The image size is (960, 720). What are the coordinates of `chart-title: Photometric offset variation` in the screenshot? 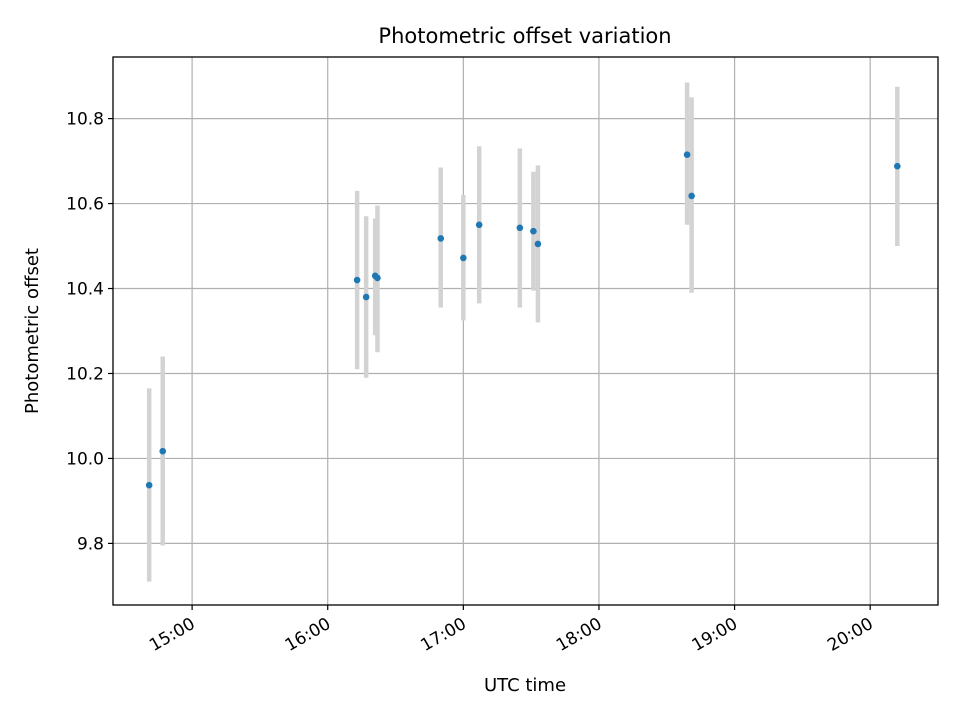 It's located at (524, 36).